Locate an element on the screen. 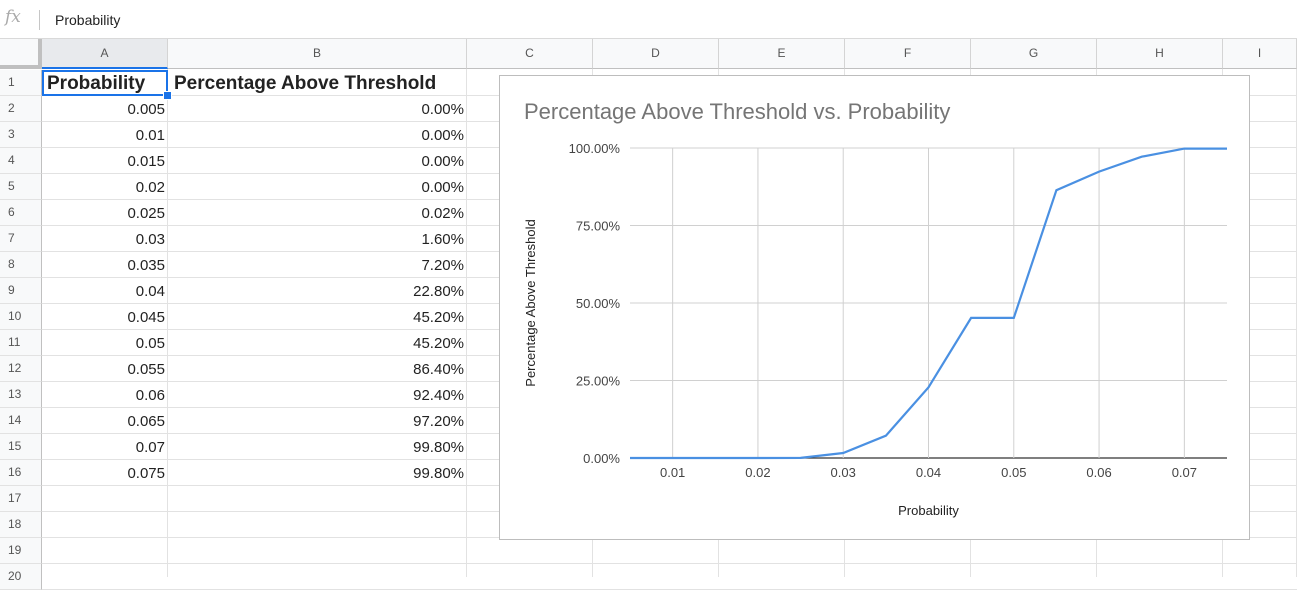 This screenshot has height=590, width=1297. cell-b4: 0.00% is located at coordinates (442, 161).